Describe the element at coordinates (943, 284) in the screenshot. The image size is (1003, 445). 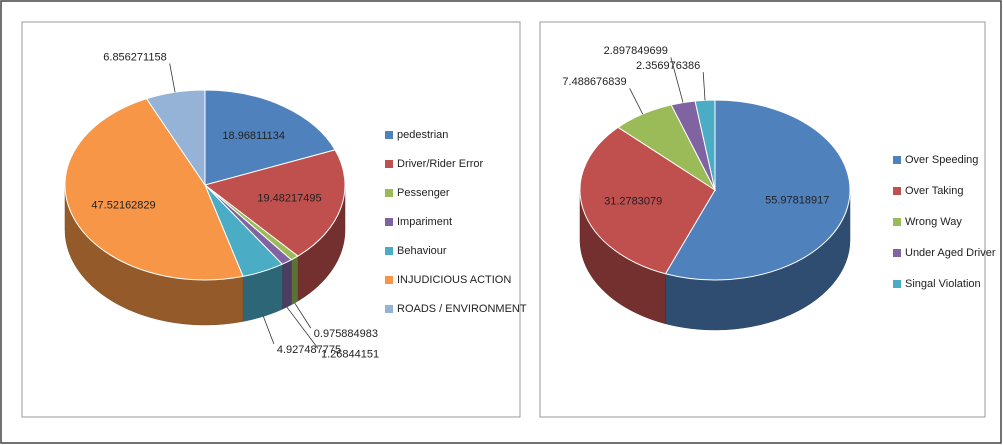
I see `legend-label: Singal Violation` at that location.